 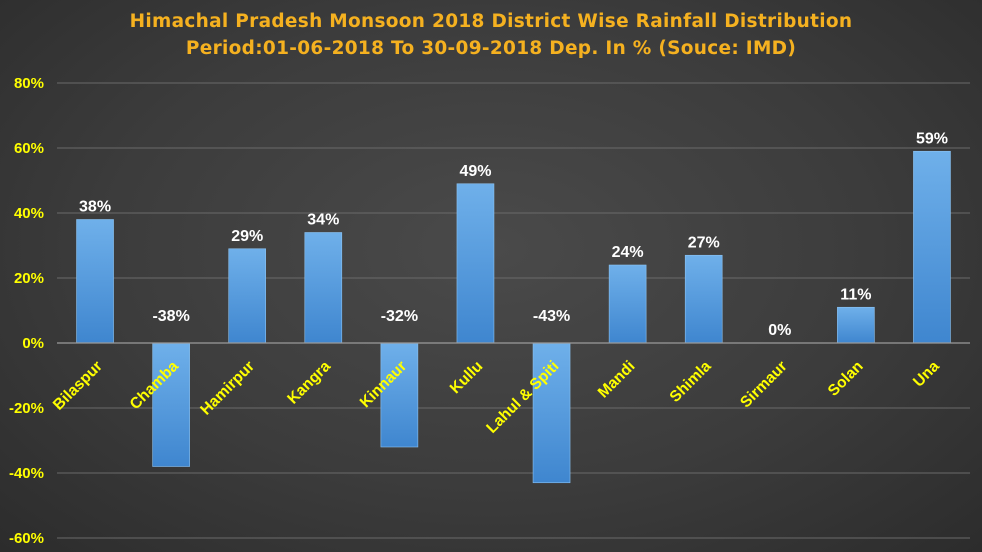 What do you see at coordinates (95, 207) in the screenshot?
I see `data-label: 38%` at bounding box center [95, 207].